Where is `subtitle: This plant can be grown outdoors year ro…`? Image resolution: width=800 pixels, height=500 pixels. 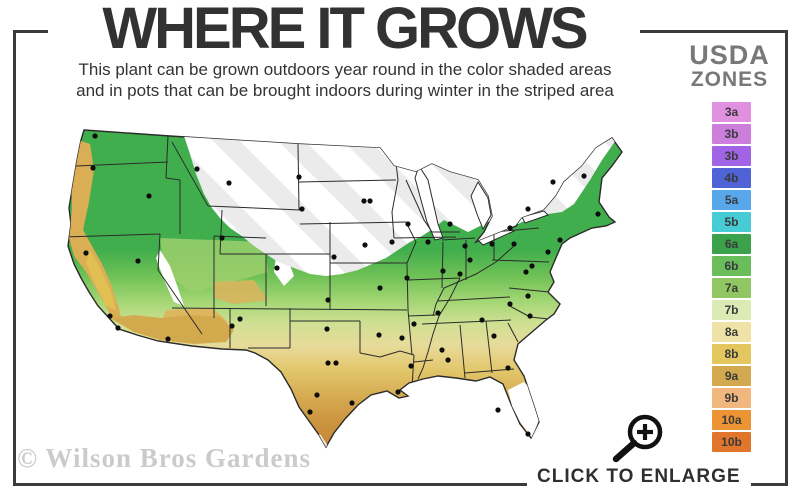 subtitle: This plant can be grown outdoors year ro… is located at coordinates (345, 80).